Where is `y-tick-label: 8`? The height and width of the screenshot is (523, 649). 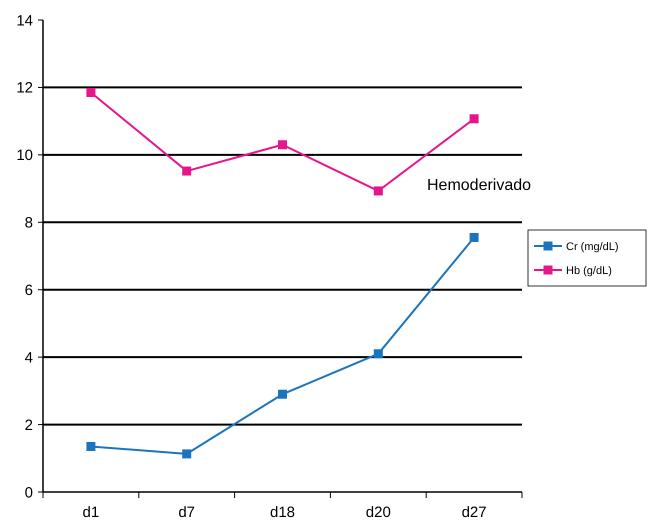
y-tick-label: 8 is located at coordinates (28, 223).